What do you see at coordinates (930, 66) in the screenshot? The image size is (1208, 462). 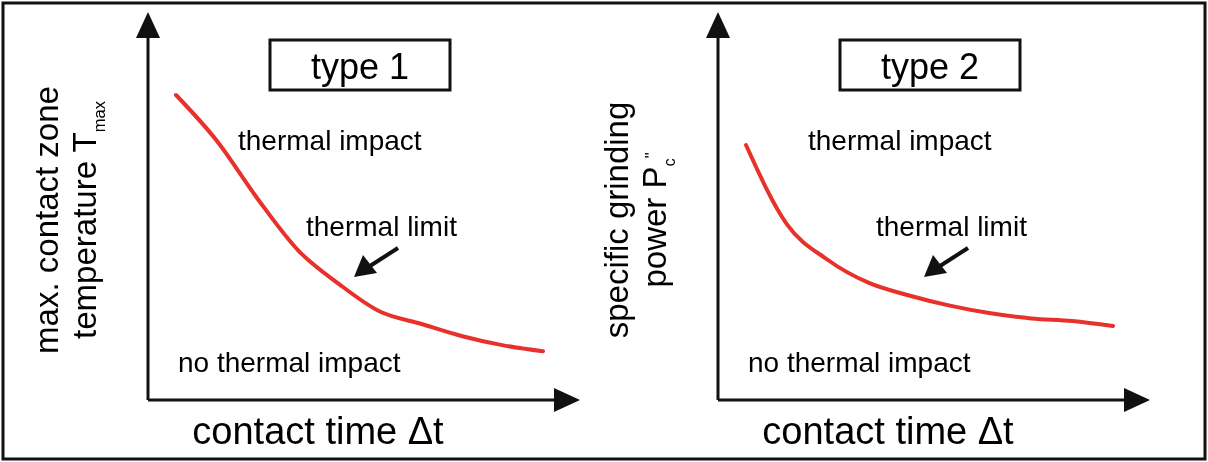 I see `chart-title: type 2` at bounding box center [930, 66].